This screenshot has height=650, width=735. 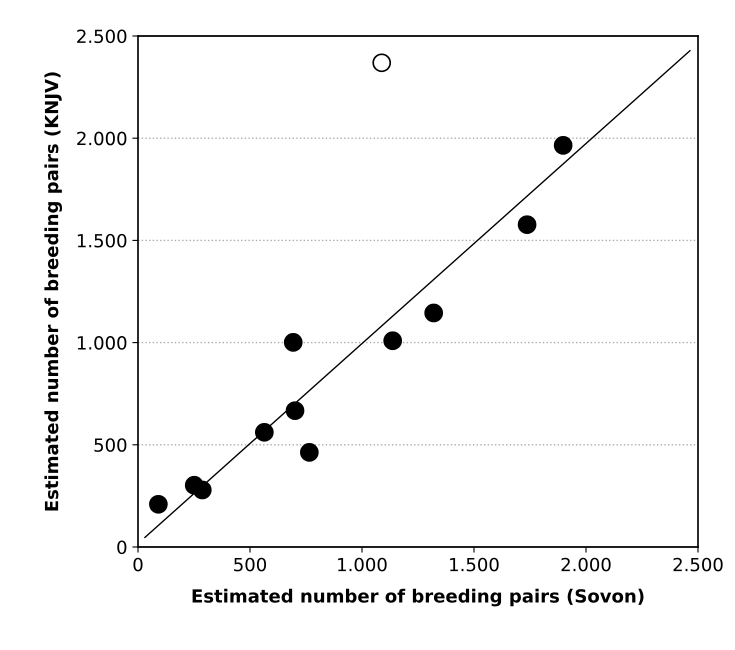 I want to click on x-tick-label: 1.500, so click(x=474, y=565).